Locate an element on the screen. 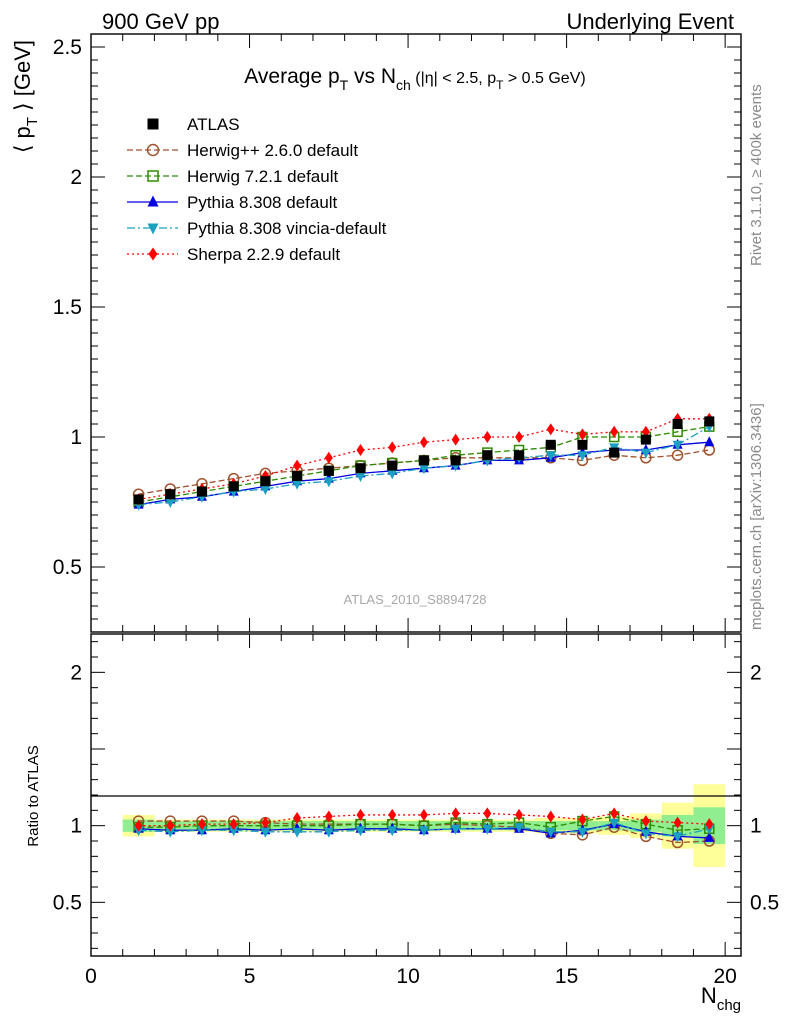  y-tick-label-right: 2 is located at coordinates (756, 672).